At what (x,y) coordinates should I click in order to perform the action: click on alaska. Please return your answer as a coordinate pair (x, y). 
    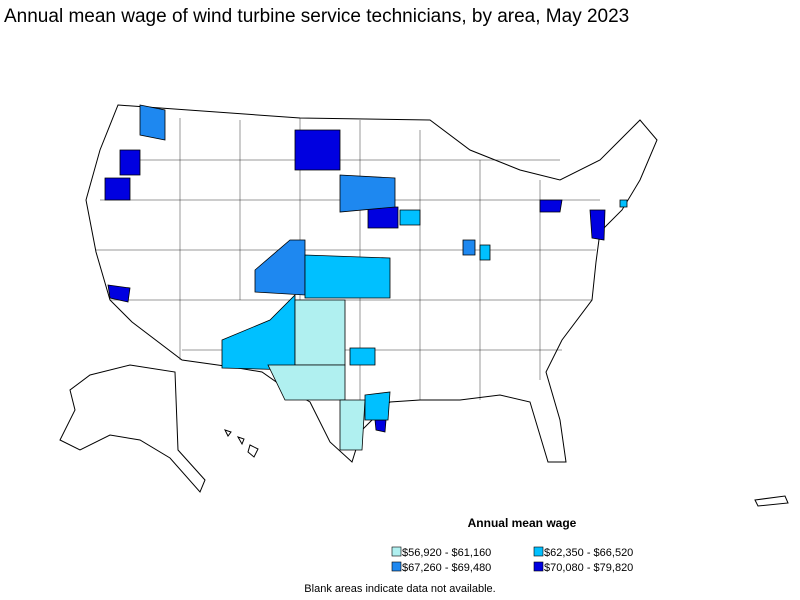
    Looking at the image, I should click on (132, 428).